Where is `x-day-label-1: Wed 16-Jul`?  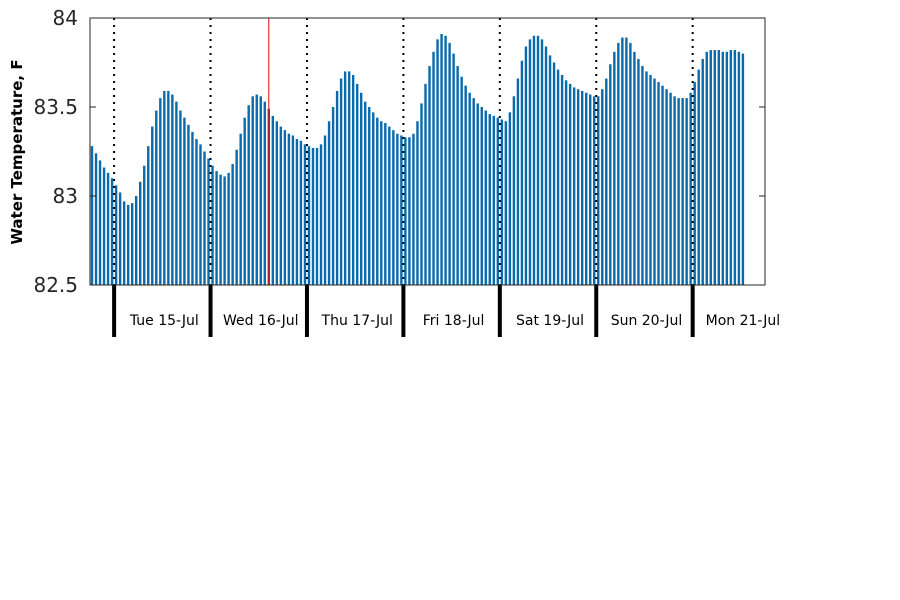
x-day-label-1: Wed 16-Jul is located at coordinates (261, 321).